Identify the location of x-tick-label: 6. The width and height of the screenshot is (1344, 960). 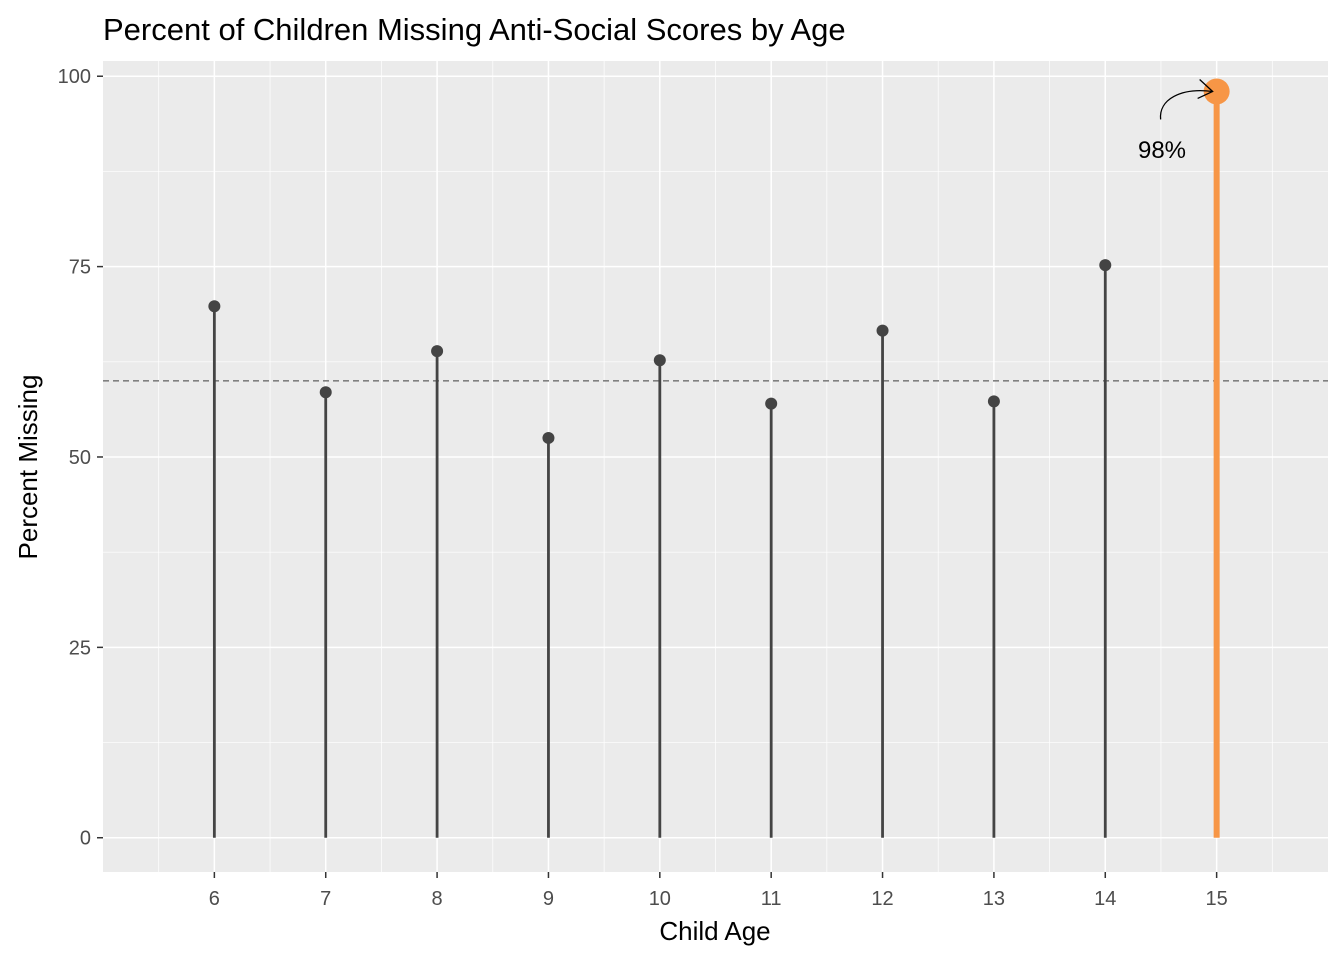
(214, 899).